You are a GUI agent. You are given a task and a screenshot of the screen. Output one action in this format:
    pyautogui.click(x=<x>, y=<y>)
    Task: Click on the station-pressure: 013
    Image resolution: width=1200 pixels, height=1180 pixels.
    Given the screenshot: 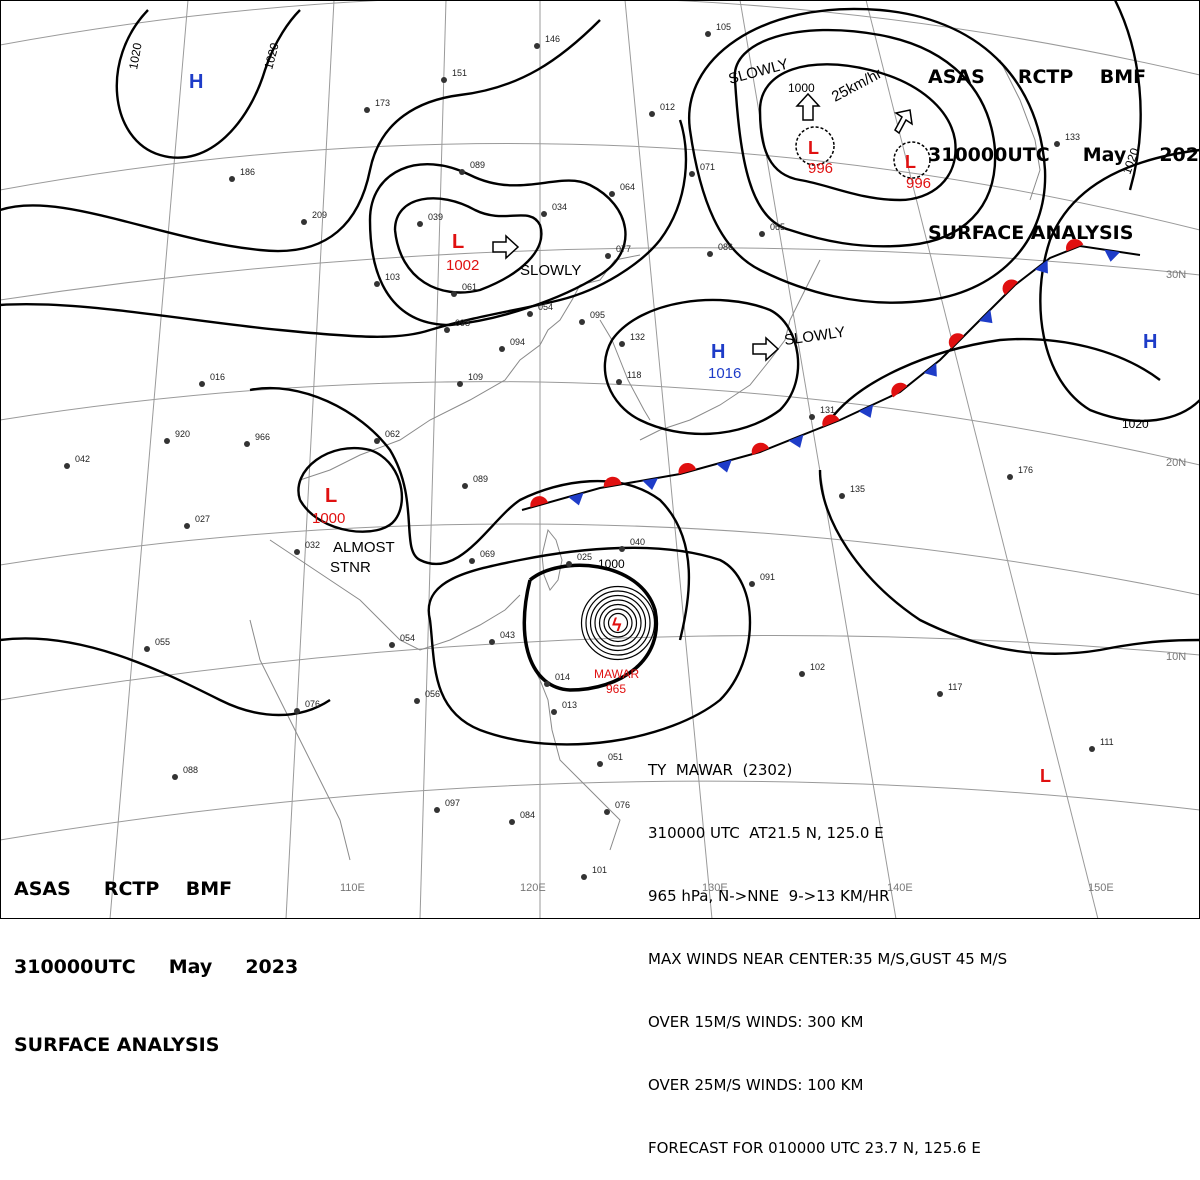 What is the action you would take?
    pyautogui.click(x=569, y=705)
    